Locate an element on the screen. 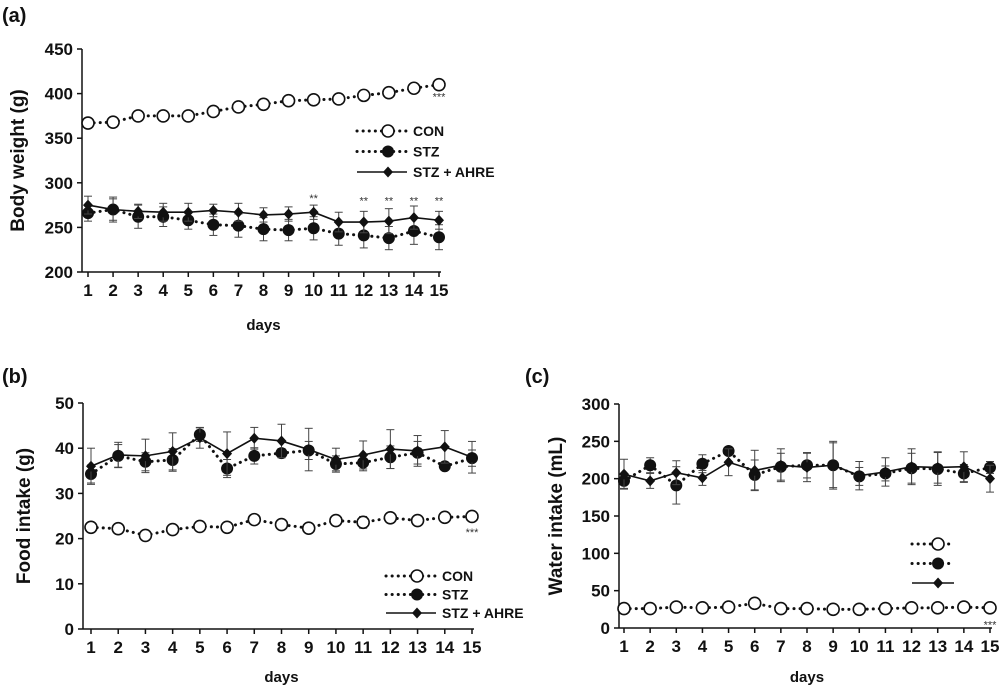 The width and height of the screenshot is (1001, 688). y-tick-label: 30 is located at coordinates (64, 493).